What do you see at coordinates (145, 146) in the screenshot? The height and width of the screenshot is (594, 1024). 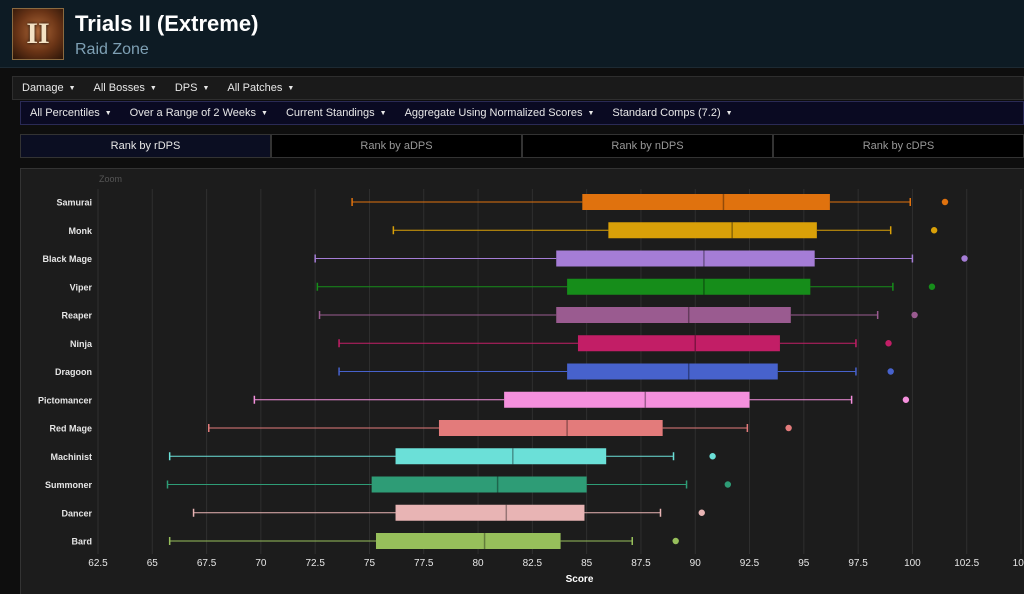 I see `tab-rank-rdps: Rank by rDPS` at bounding box center [145, 146].